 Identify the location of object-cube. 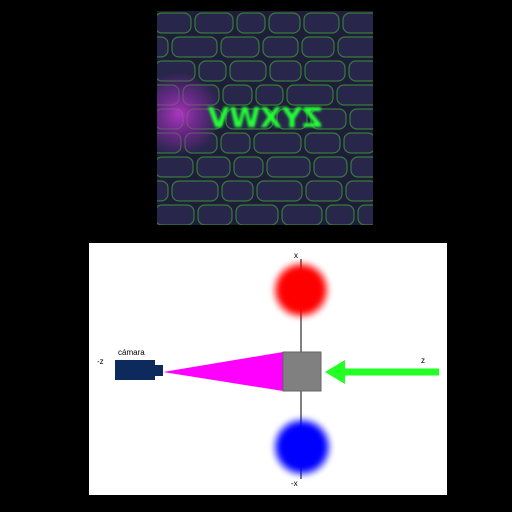
(302, 371).